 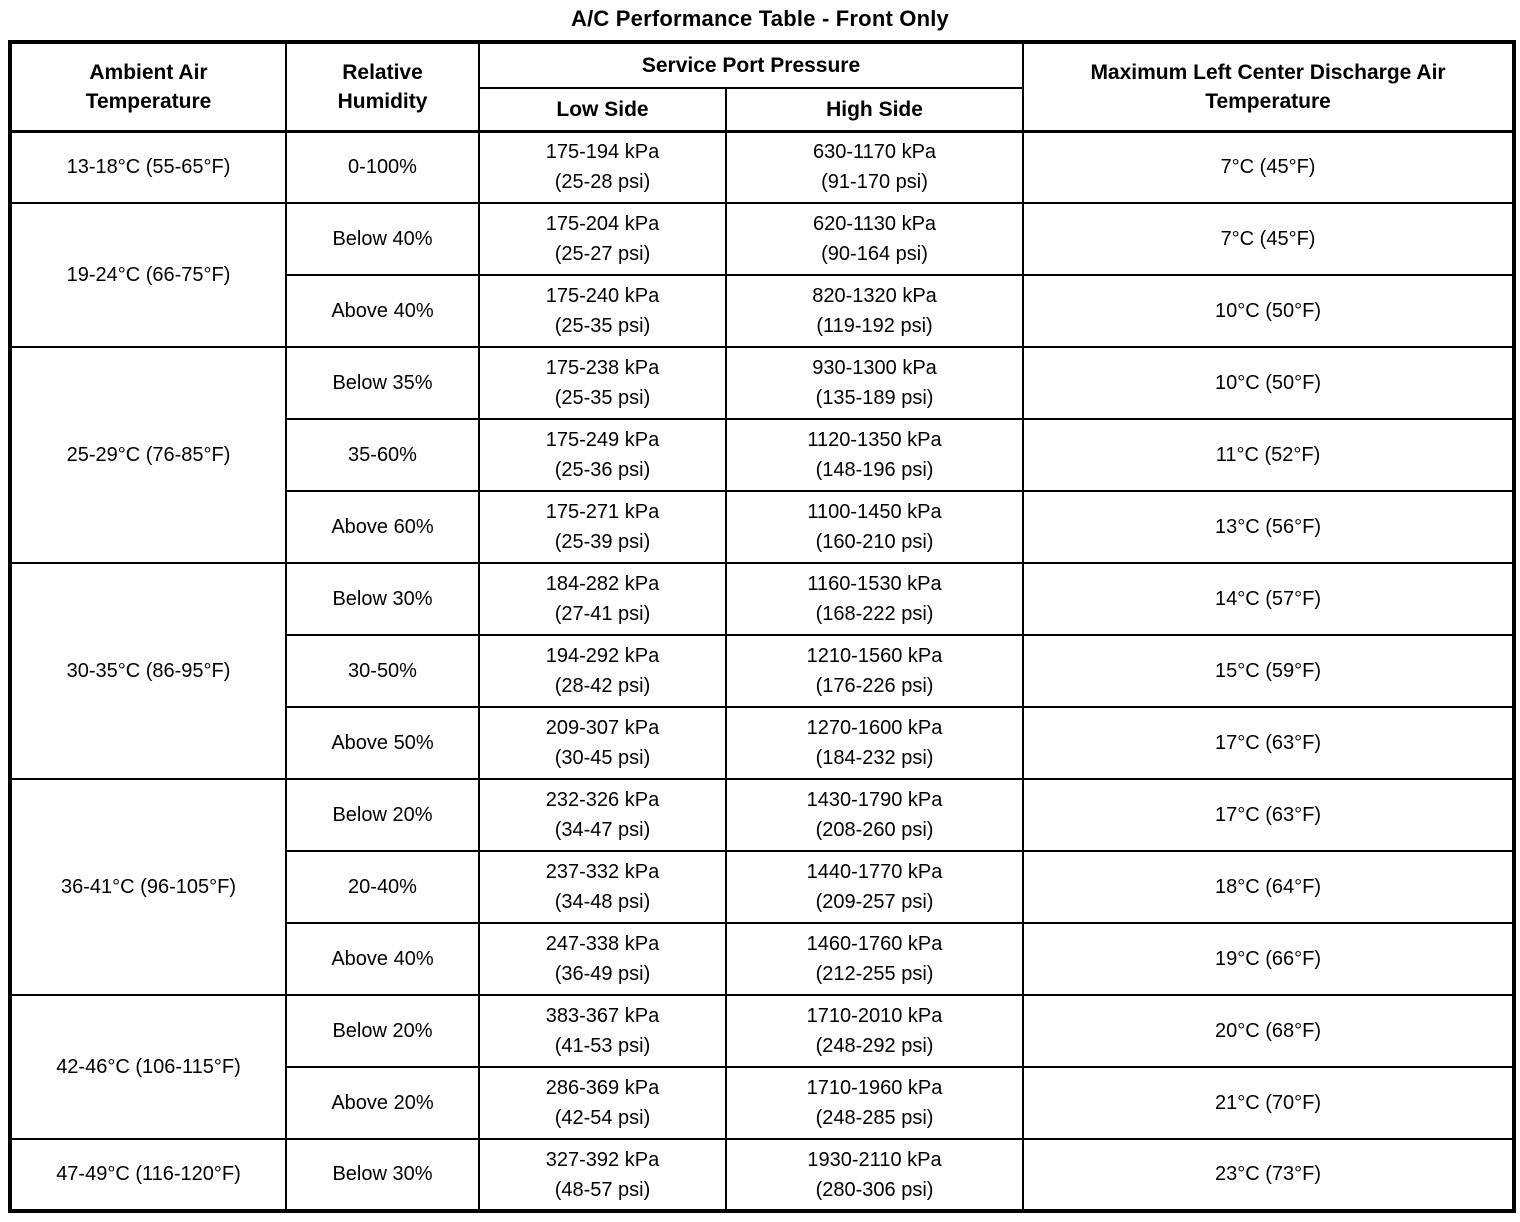 What do you see at coordinates (874, 296) in the screenshot?
I see `kpa-value: 820-1320 kPa` at bounding box center [874, 296].